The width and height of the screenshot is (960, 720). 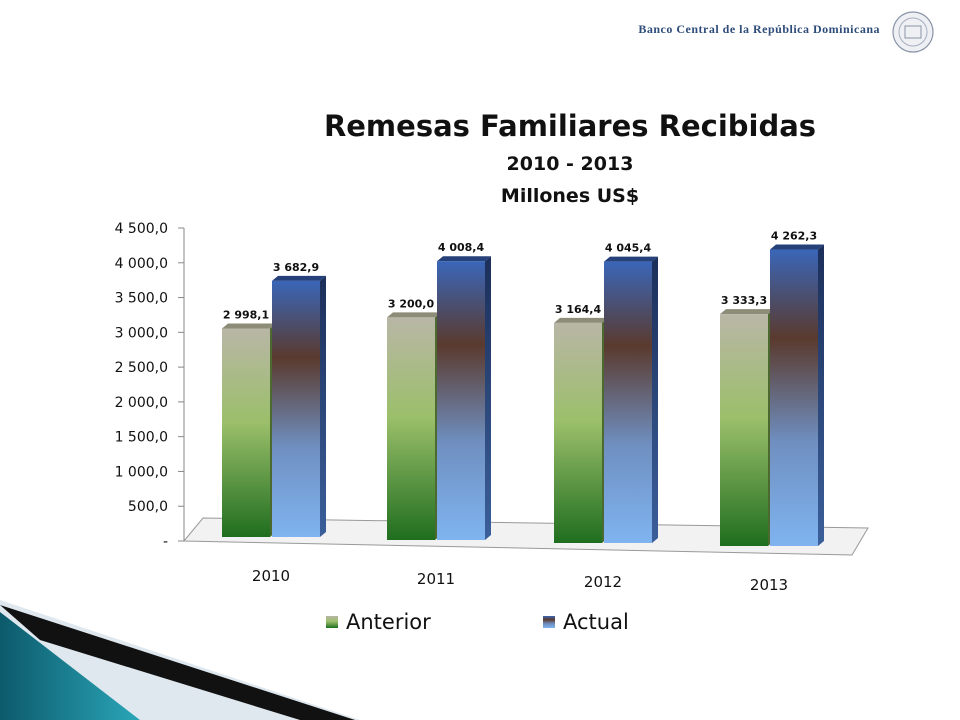 What do you see at coordinates (603, 582) in the screenshot?
I see `x-category-label: 2012` at bounding box center [603, 582].